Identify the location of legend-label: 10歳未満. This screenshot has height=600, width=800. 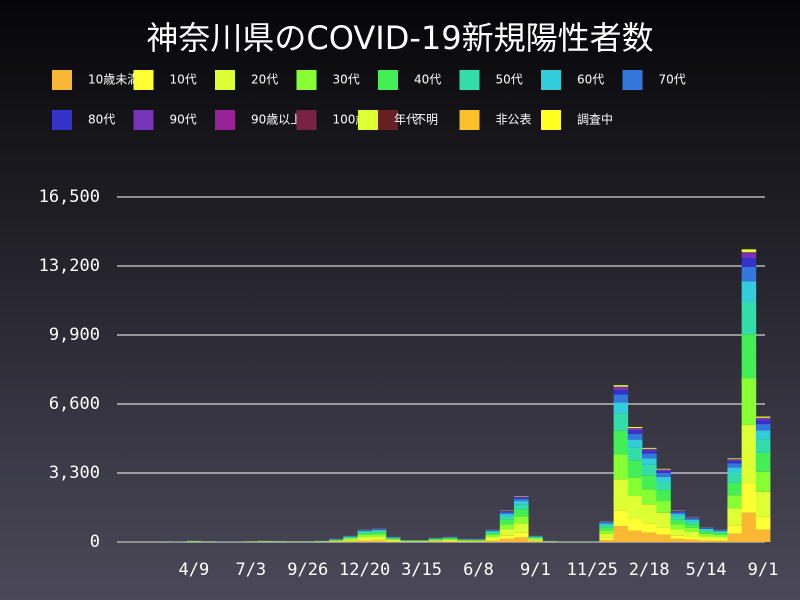
(113, 80).